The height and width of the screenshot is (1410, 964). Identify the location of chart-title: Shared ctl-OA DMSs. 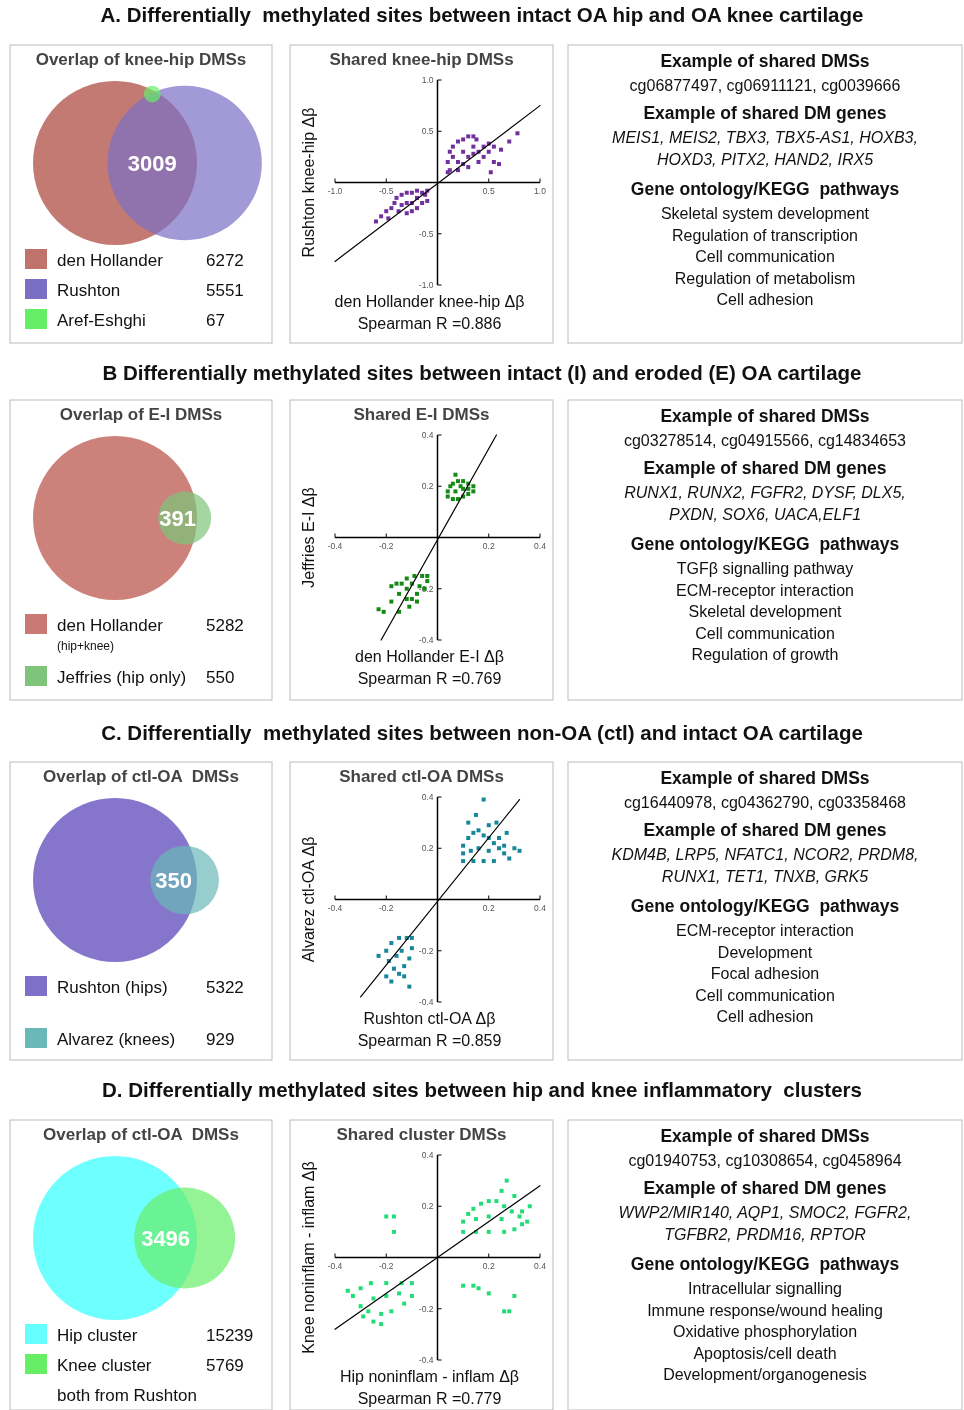
(421, 776).